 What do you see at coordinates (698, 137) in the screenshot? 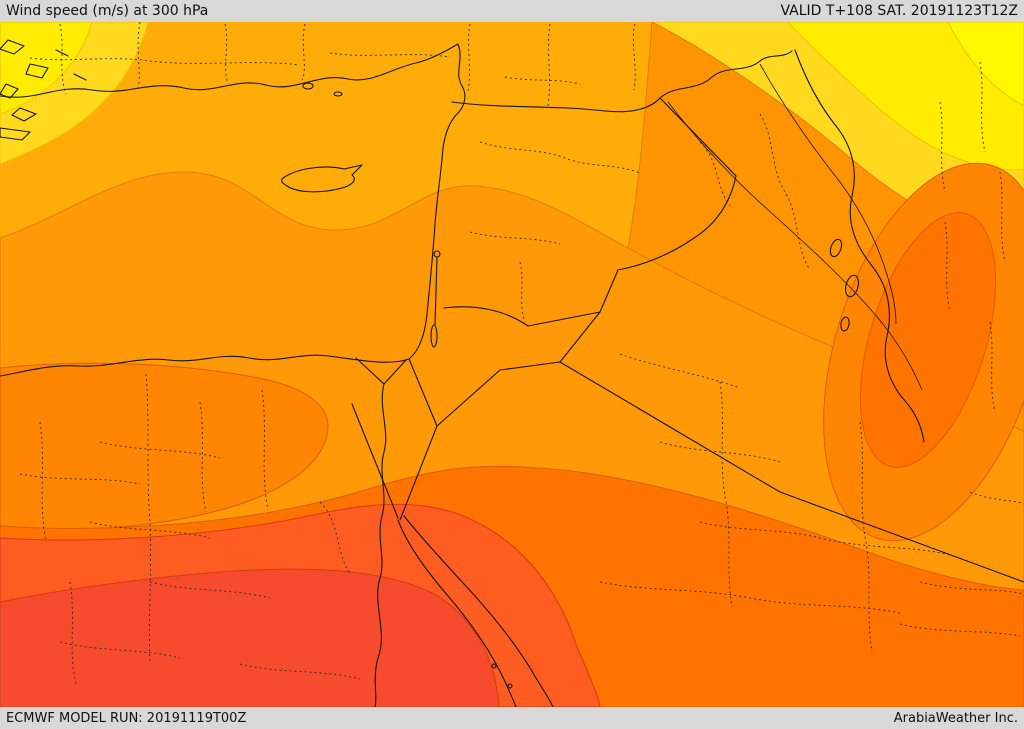
I see `syria-iraq-border` at bounding box center [698, 137].